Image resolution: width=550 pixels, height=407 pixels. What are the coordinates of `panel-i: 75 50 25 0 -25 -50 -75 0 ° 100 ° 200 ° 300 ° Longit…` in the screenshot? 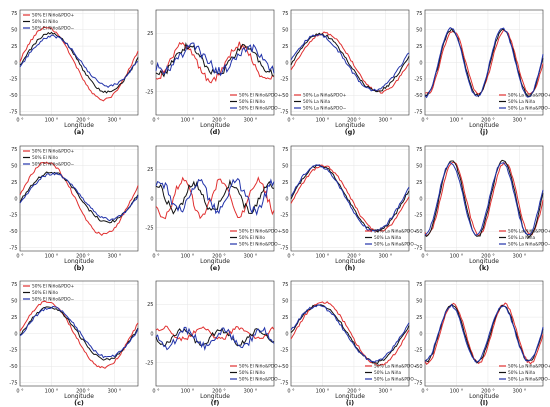 It's located at (349, 343).